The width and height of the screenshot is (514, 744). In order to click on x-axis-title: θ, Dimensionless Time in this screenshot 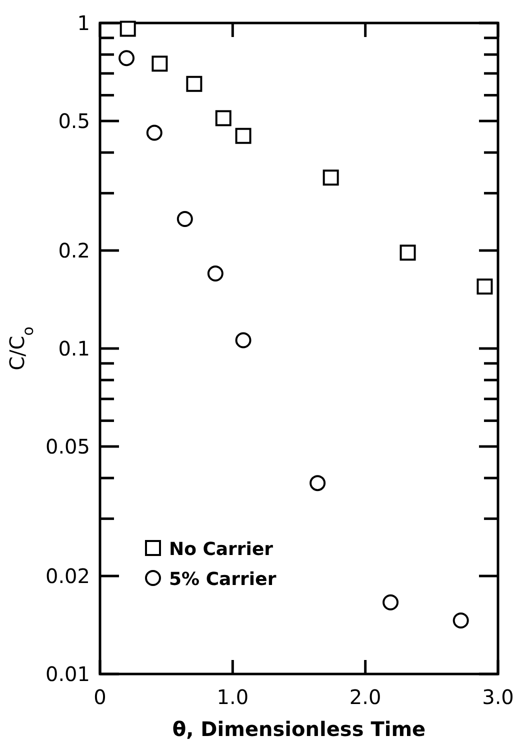, I will do `click(299, 729)`.